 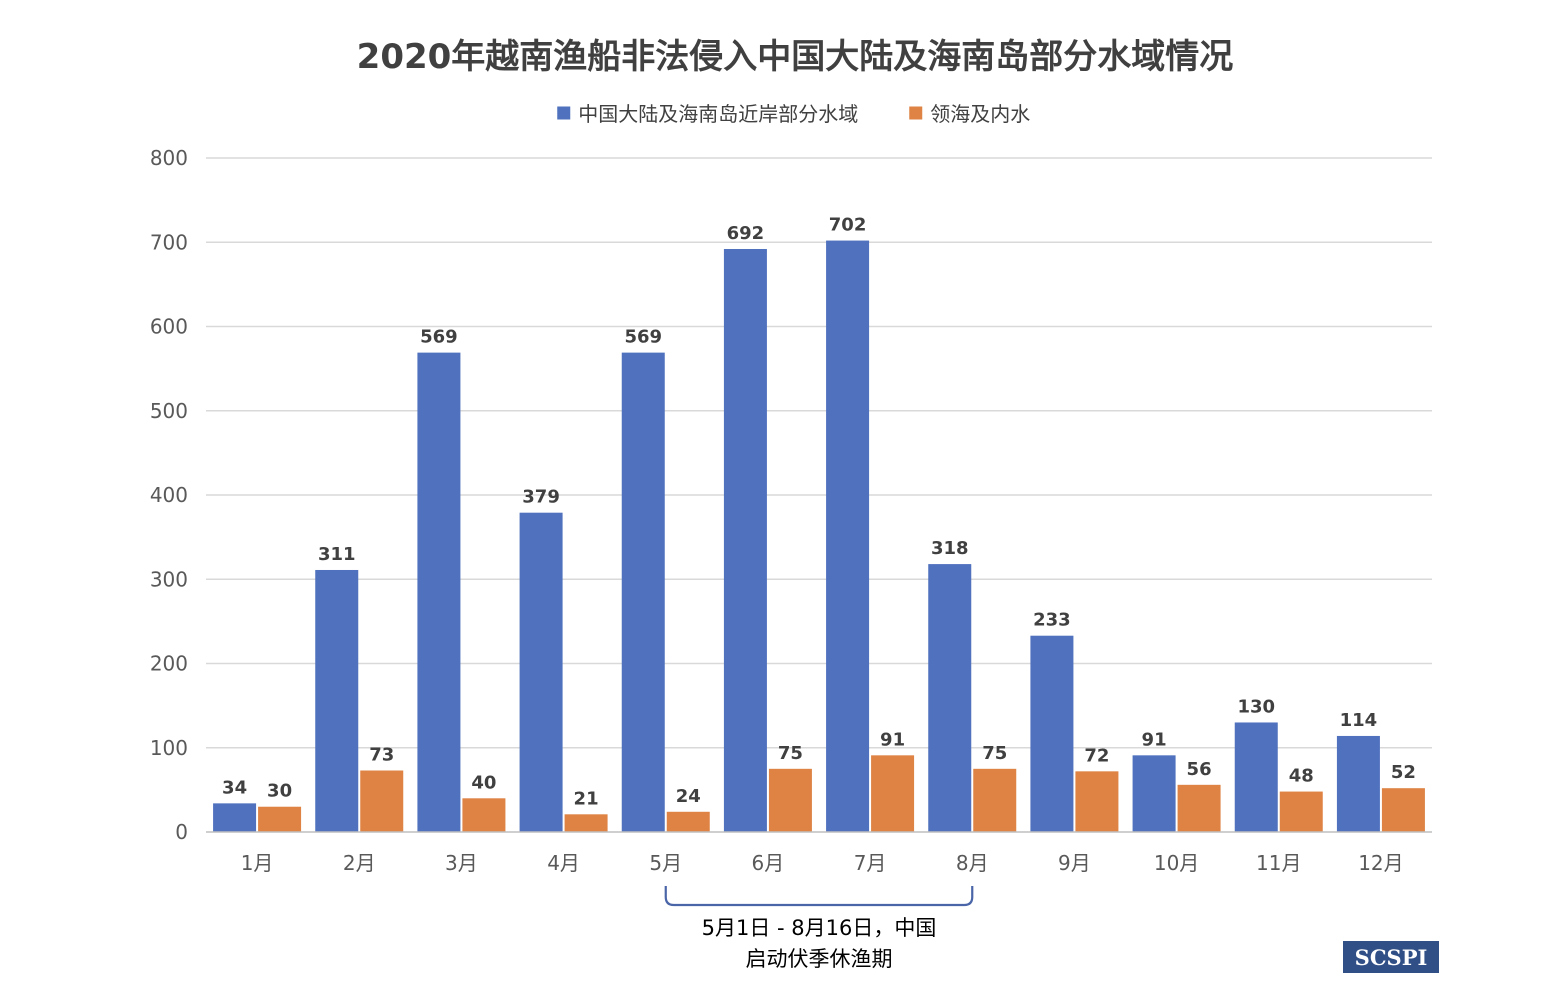 I want to click on y-tick-label: 0, so click(x=181, y=832).